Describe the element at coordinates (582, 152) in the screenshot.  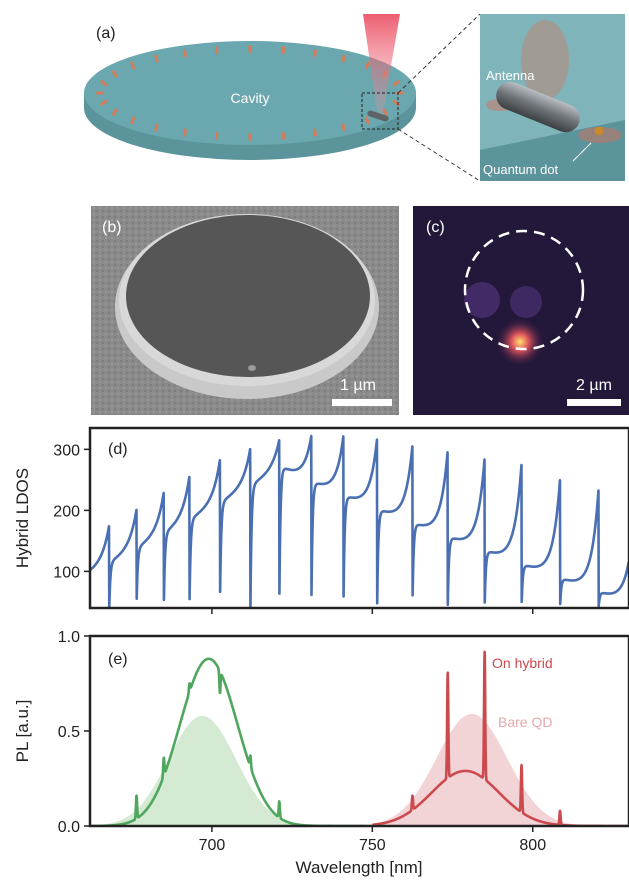
I see `qd-pointer` at that location.